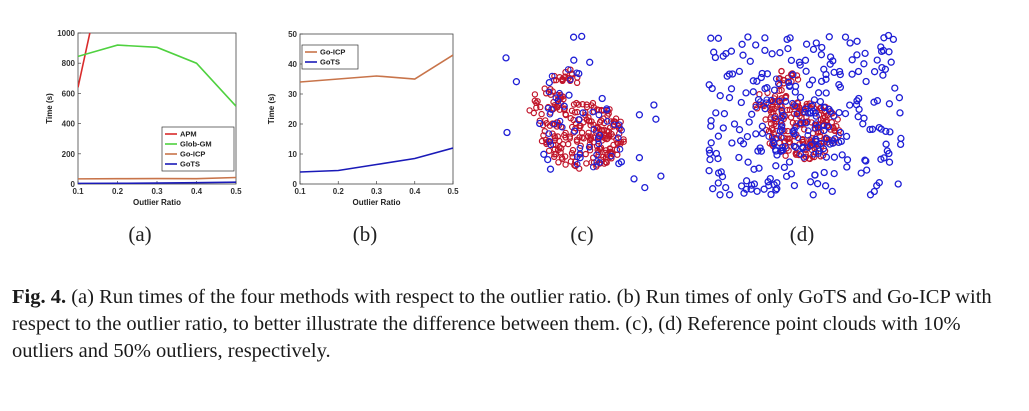  Describe the element at coordinates (376, 160) in the screenshot. I see `series-line-gots` at that location.